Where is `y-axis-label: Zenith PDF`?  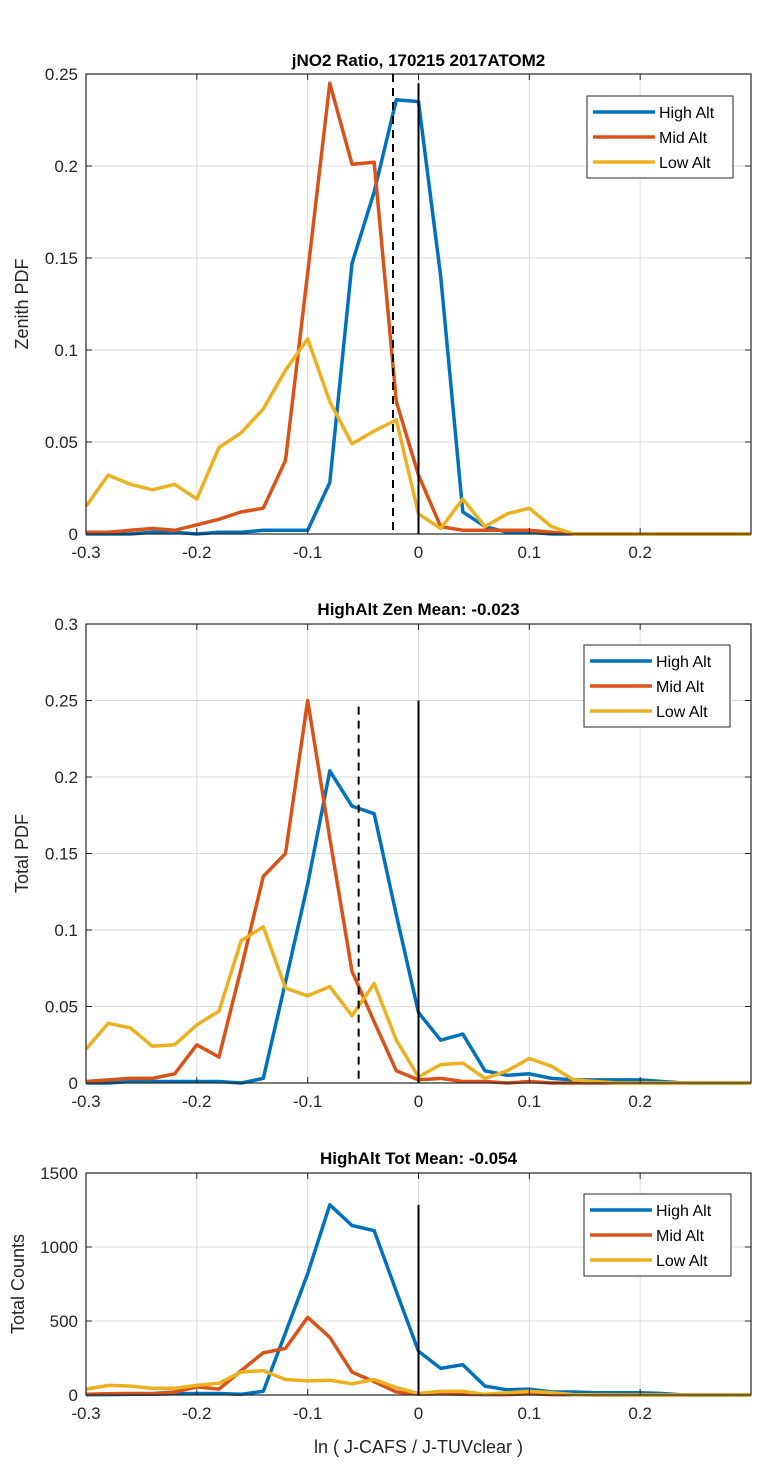 y-axis-label: Zenith PDF is located at coordinates (22, 303).